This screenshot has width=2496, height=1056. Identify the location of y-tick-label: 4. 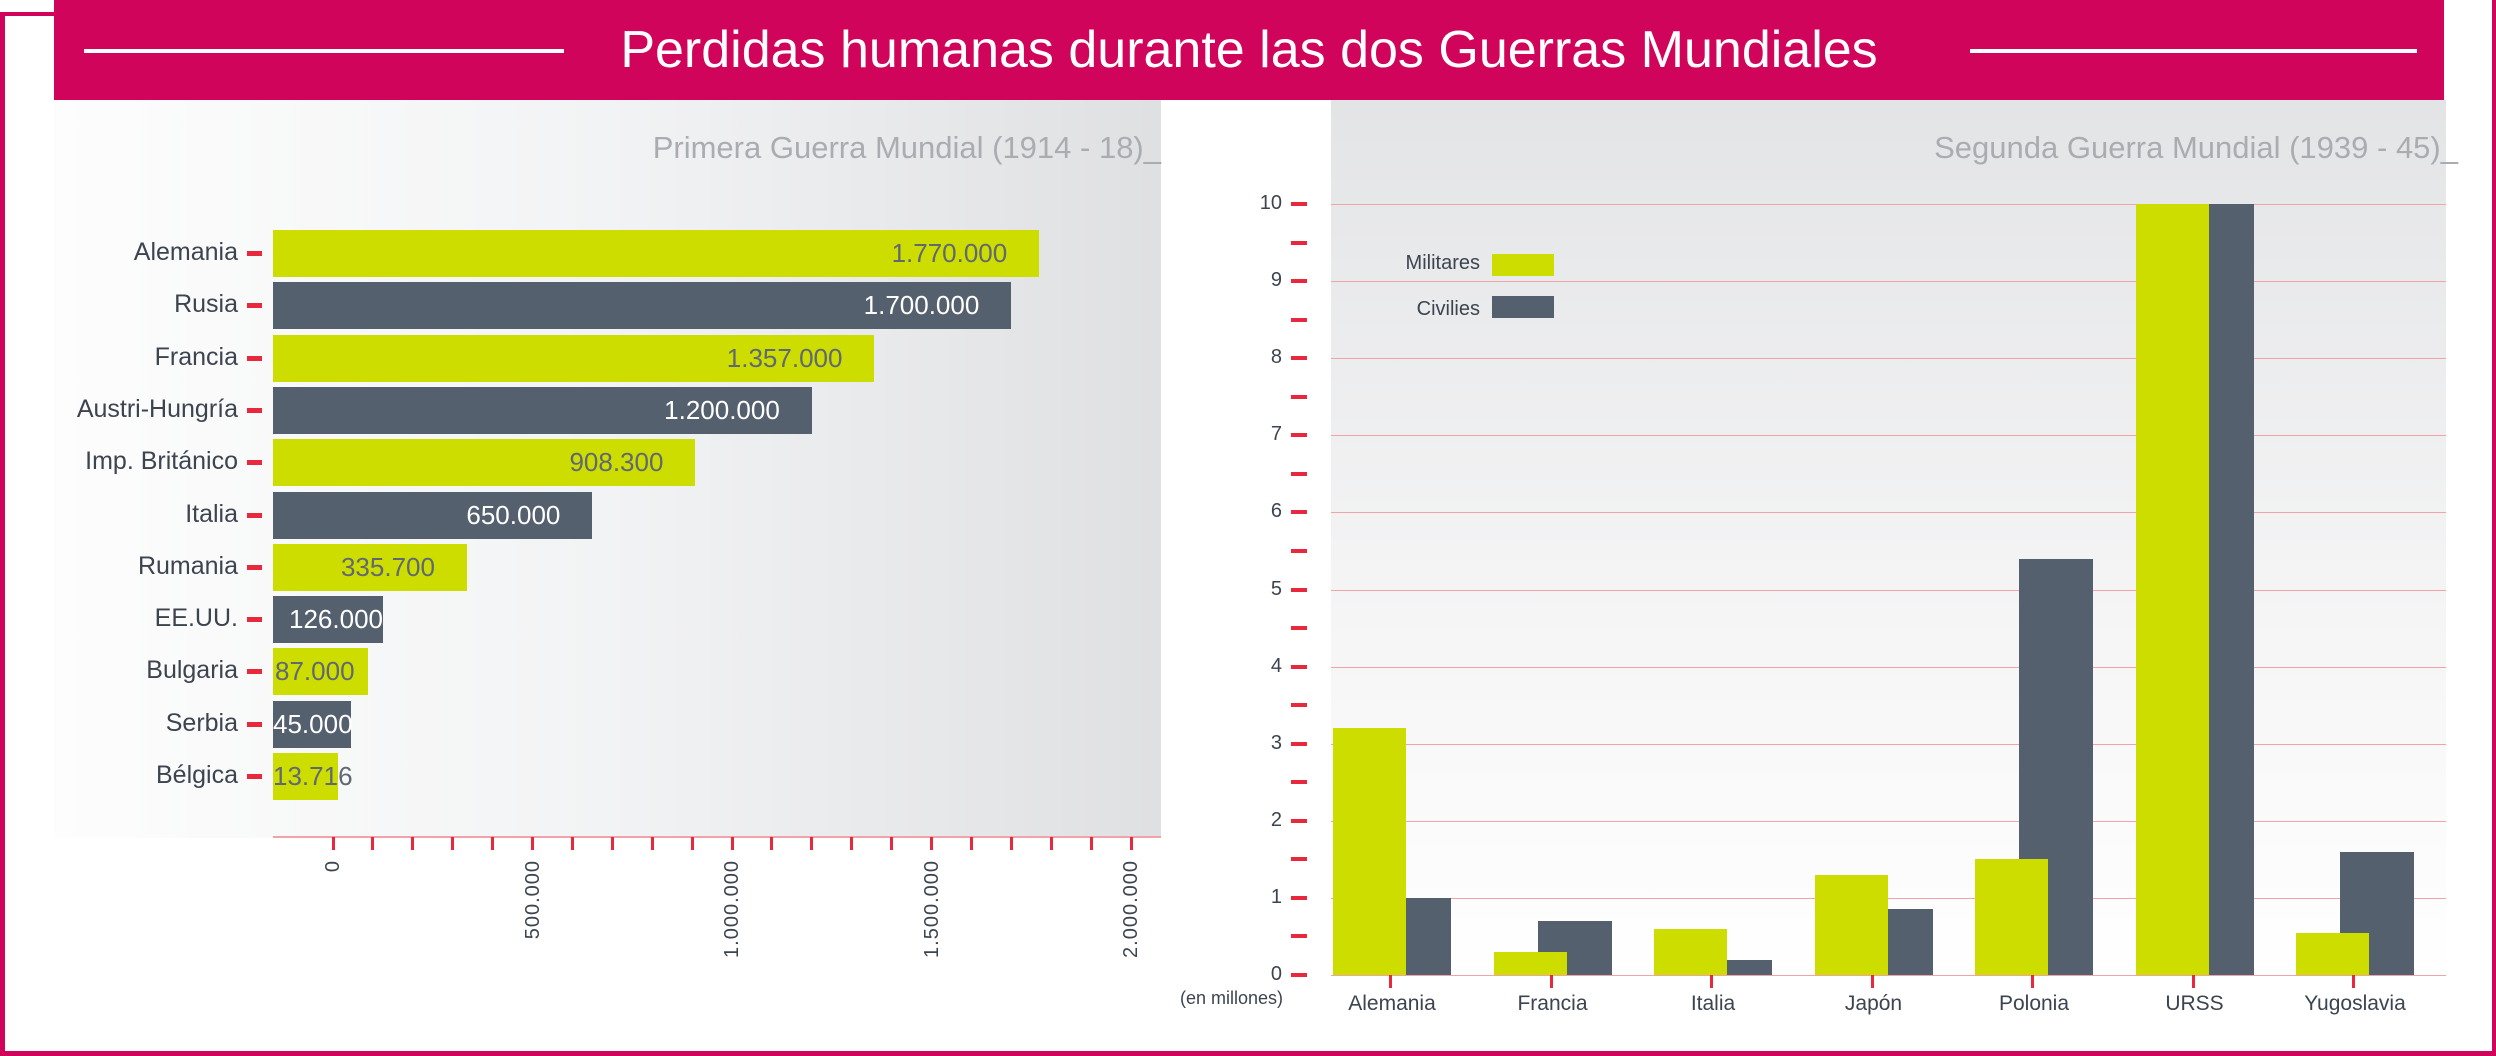
(1276, 665).